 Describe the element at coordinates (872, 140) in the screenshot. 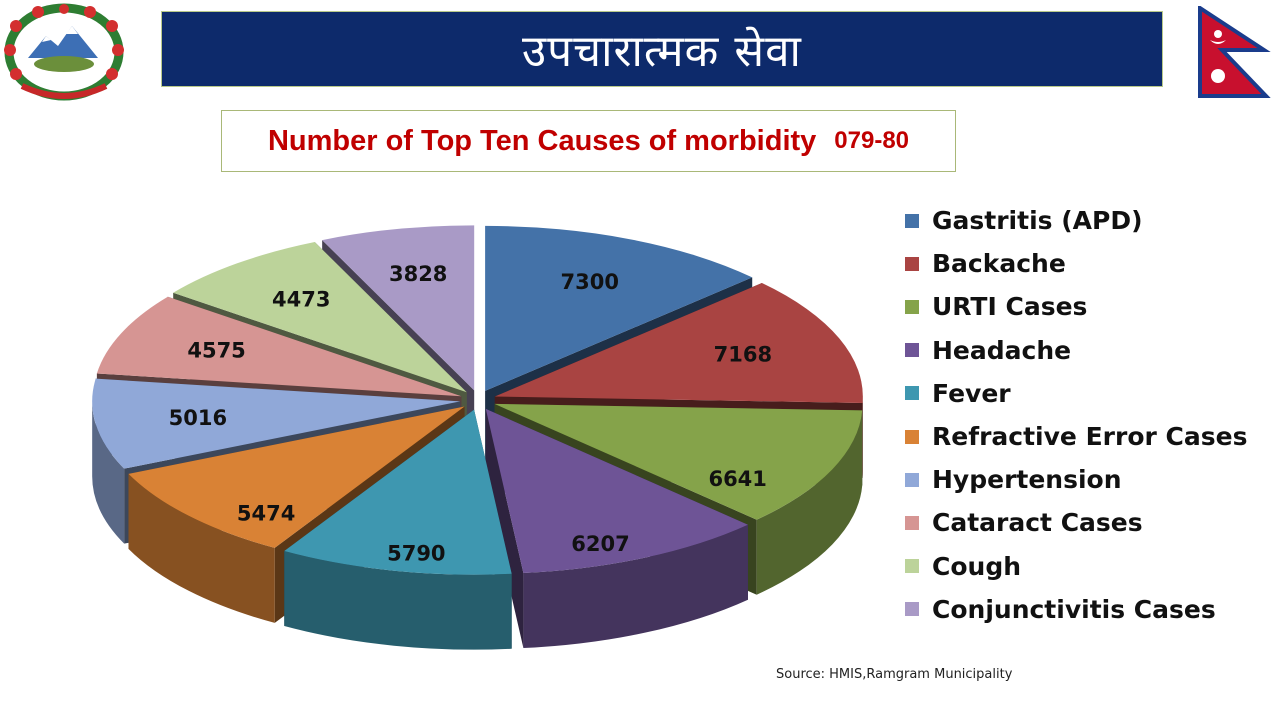

I see `chart-year: 079-80` at that location.